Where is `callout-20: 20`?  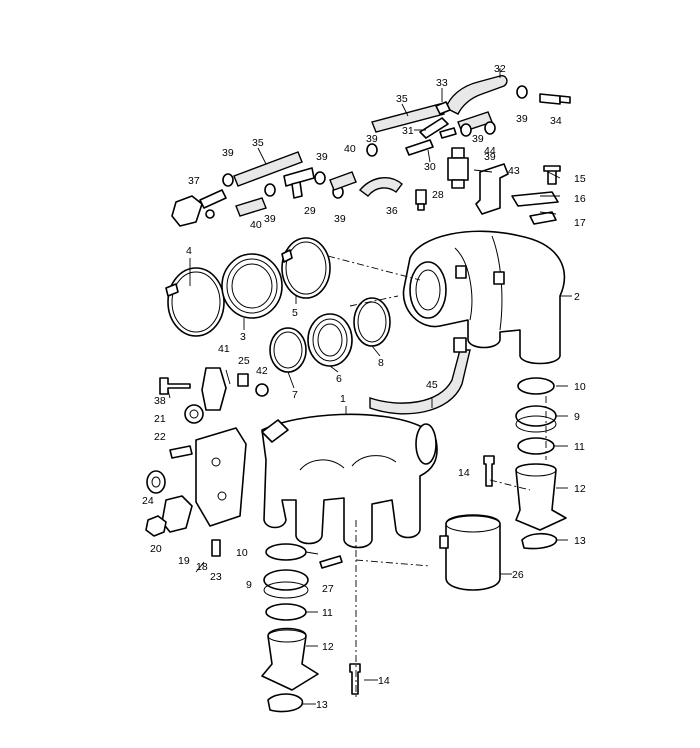 callout-20: 20 is located at coordinates (156, 549).